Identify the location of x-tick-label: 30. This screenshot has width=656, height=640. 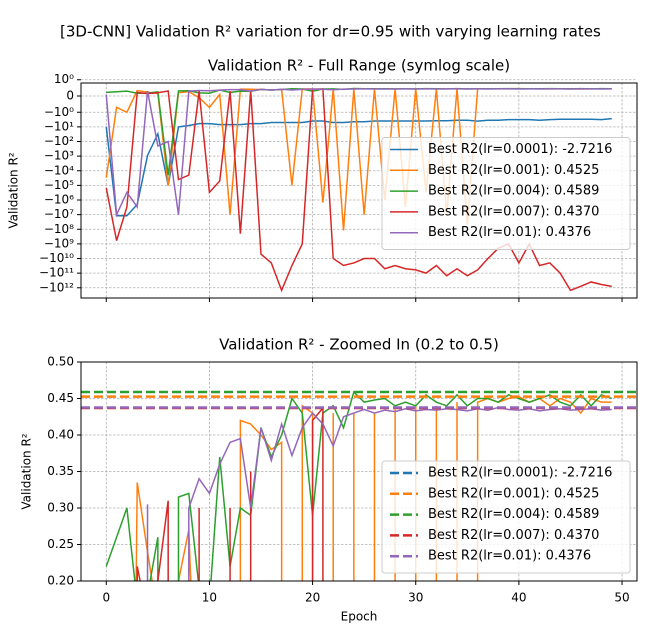
(415, 598).